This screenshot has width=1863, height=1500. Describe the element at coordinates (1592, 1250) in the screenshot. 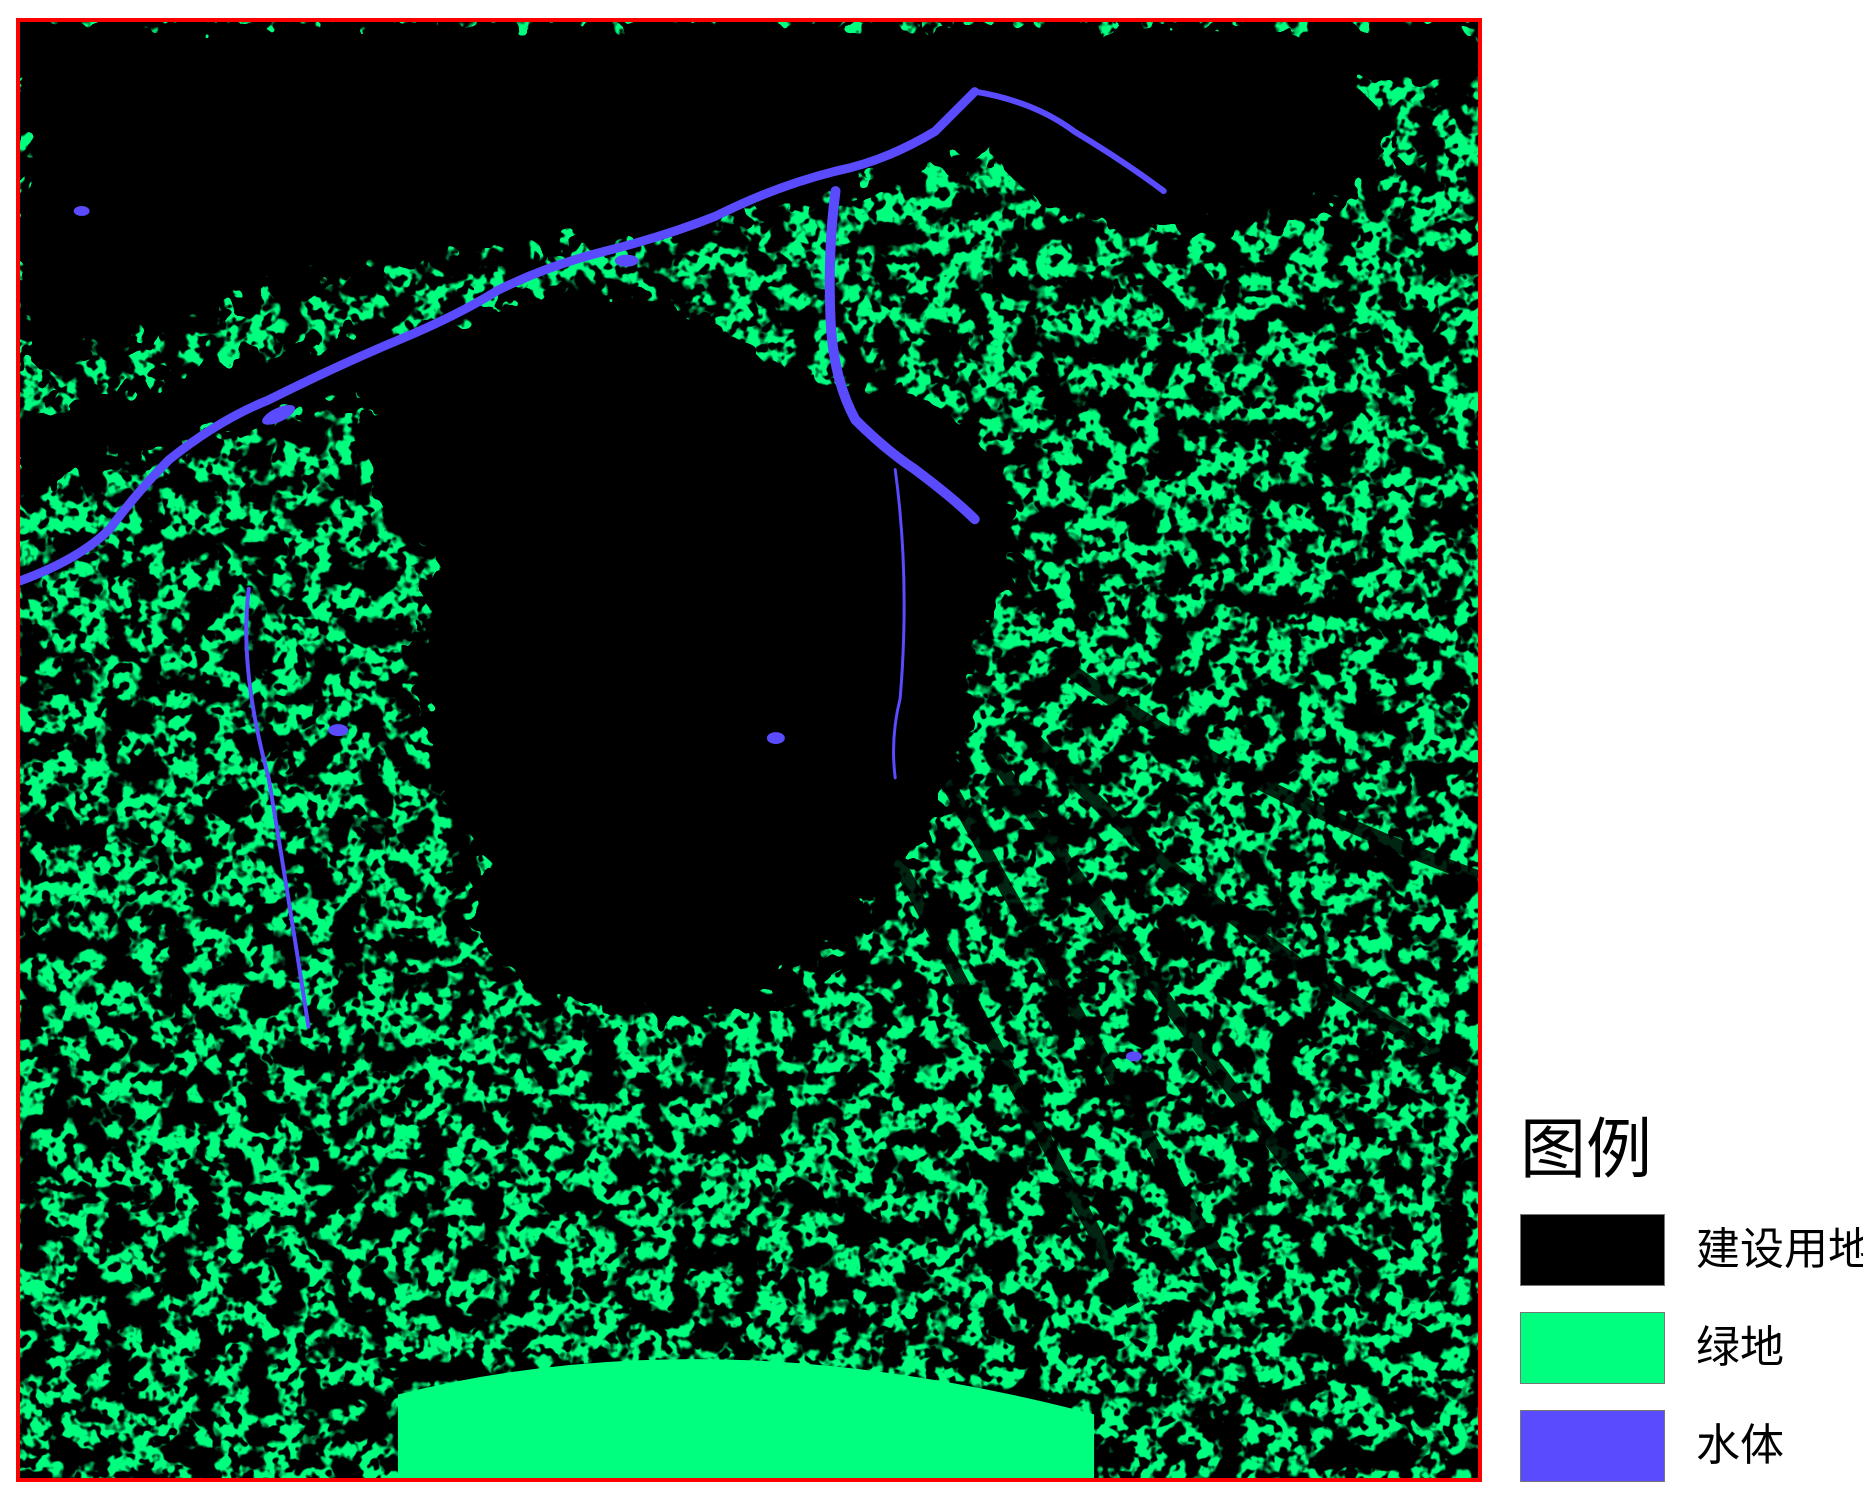

I see `legend-swatch-built-land` at that location.